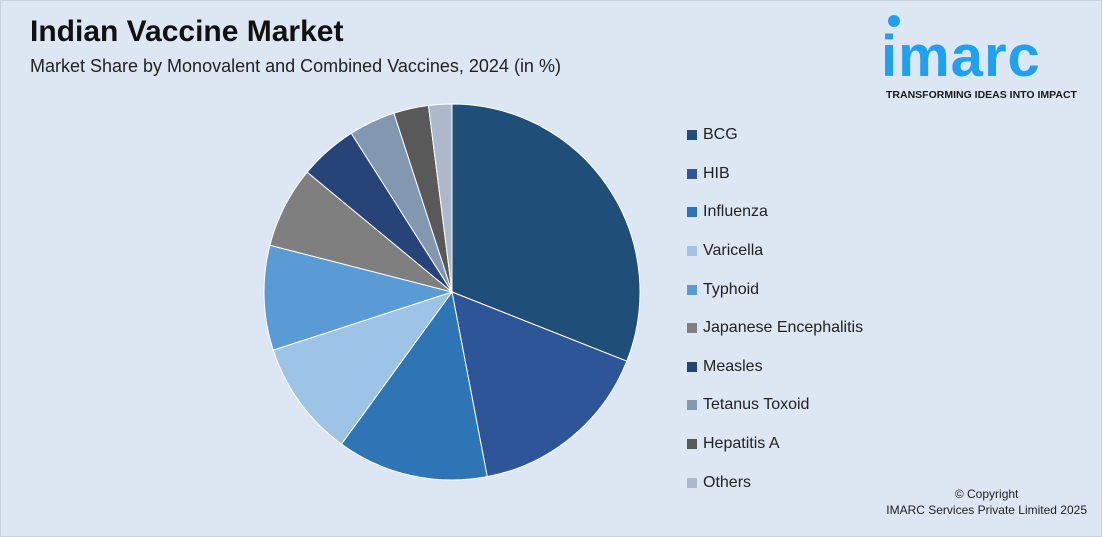  I want to click on legend-item: Varicella, so click(775, 251).